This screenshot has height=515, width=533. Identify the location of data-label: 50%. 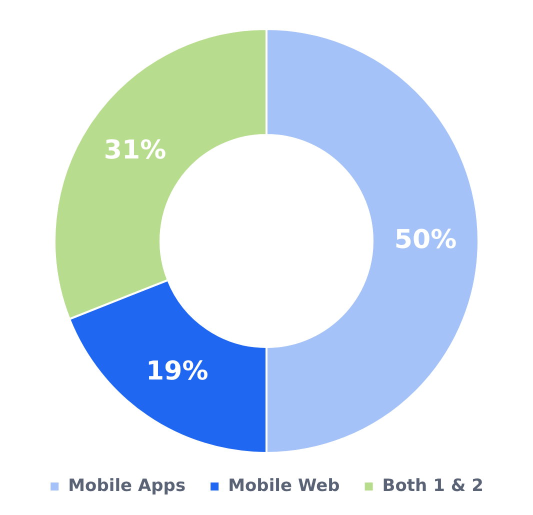
(425, 239).